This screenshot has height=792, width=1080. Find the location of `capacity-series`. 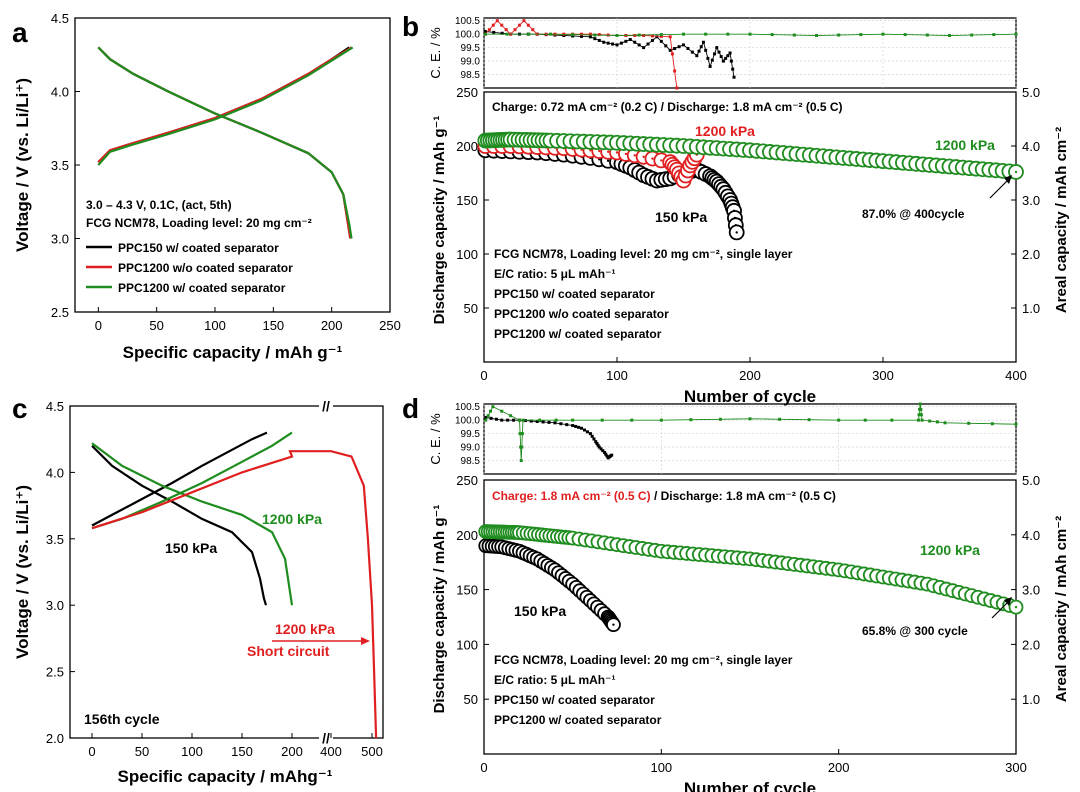

capacity-series is located at coordinates (611, 191).